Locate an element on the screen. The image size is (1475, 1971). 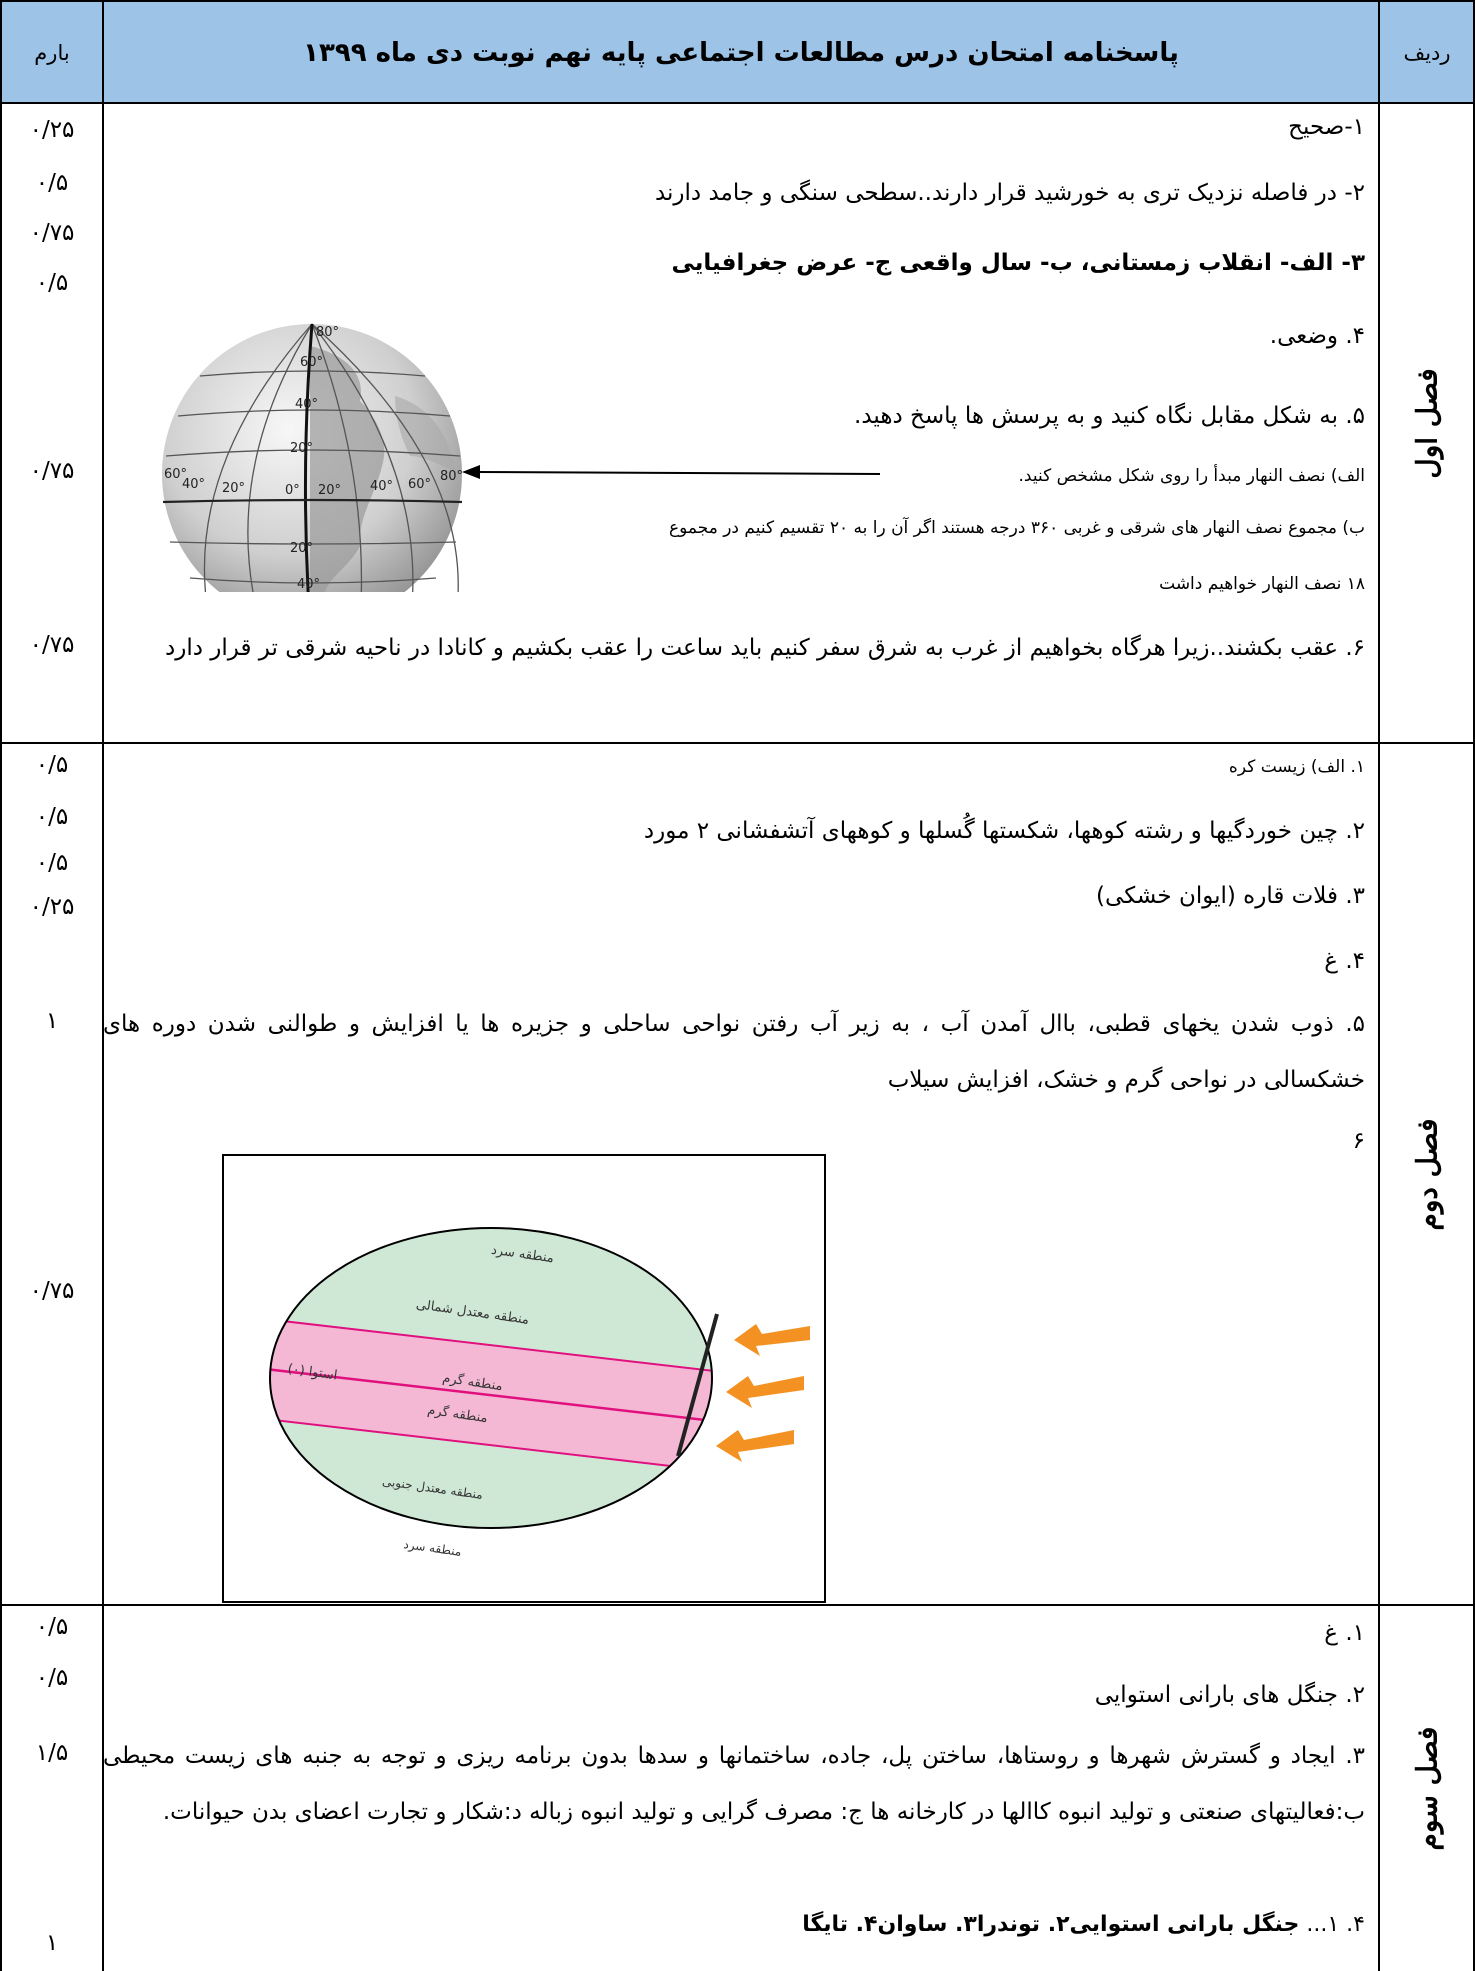
earth-outline is located at coordinates (491, 1378).